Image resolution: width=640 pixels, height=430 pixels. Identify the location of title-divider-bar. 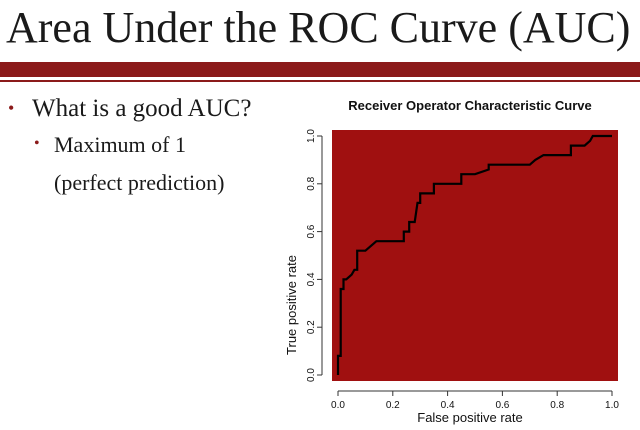
(320, 69).